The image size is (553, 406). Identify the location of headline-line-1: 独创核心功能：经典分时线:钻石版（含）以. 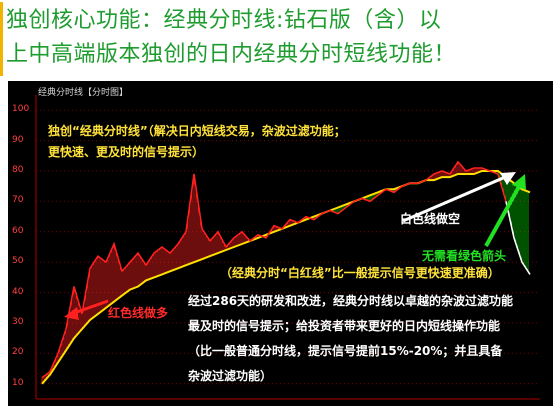
(224, 20).